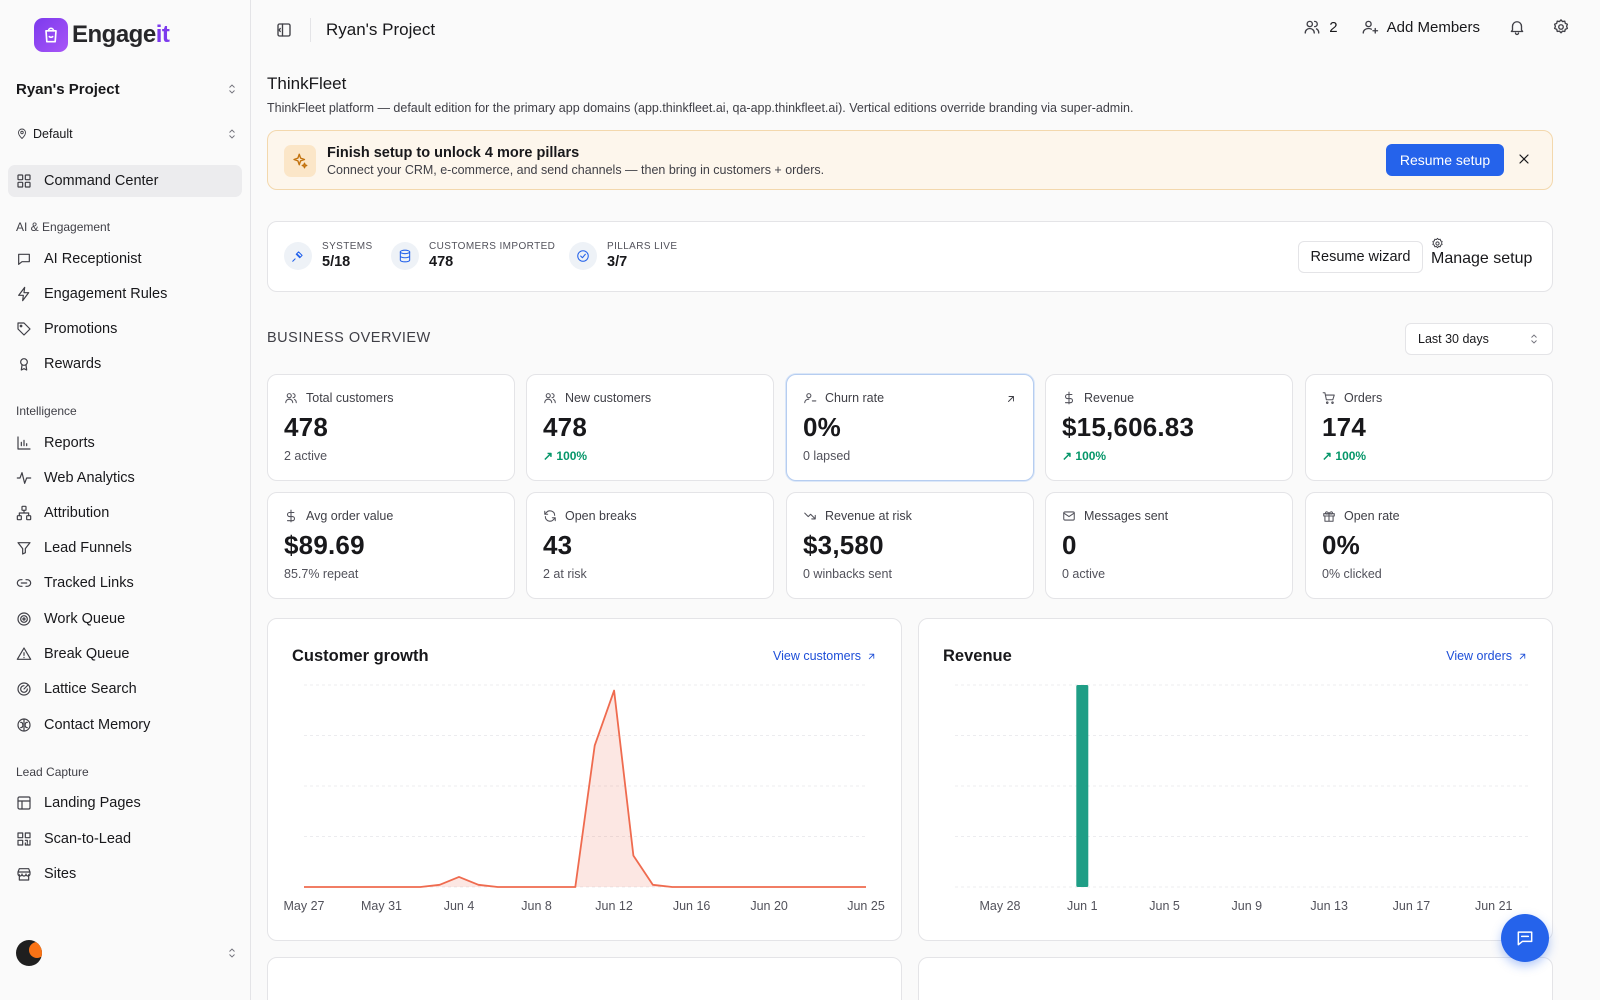 The width and height of the screenshot is (1600, 1000). Describe the element at coordinates (24, 478) in the screenshot. I see `activity-icon` at that location.